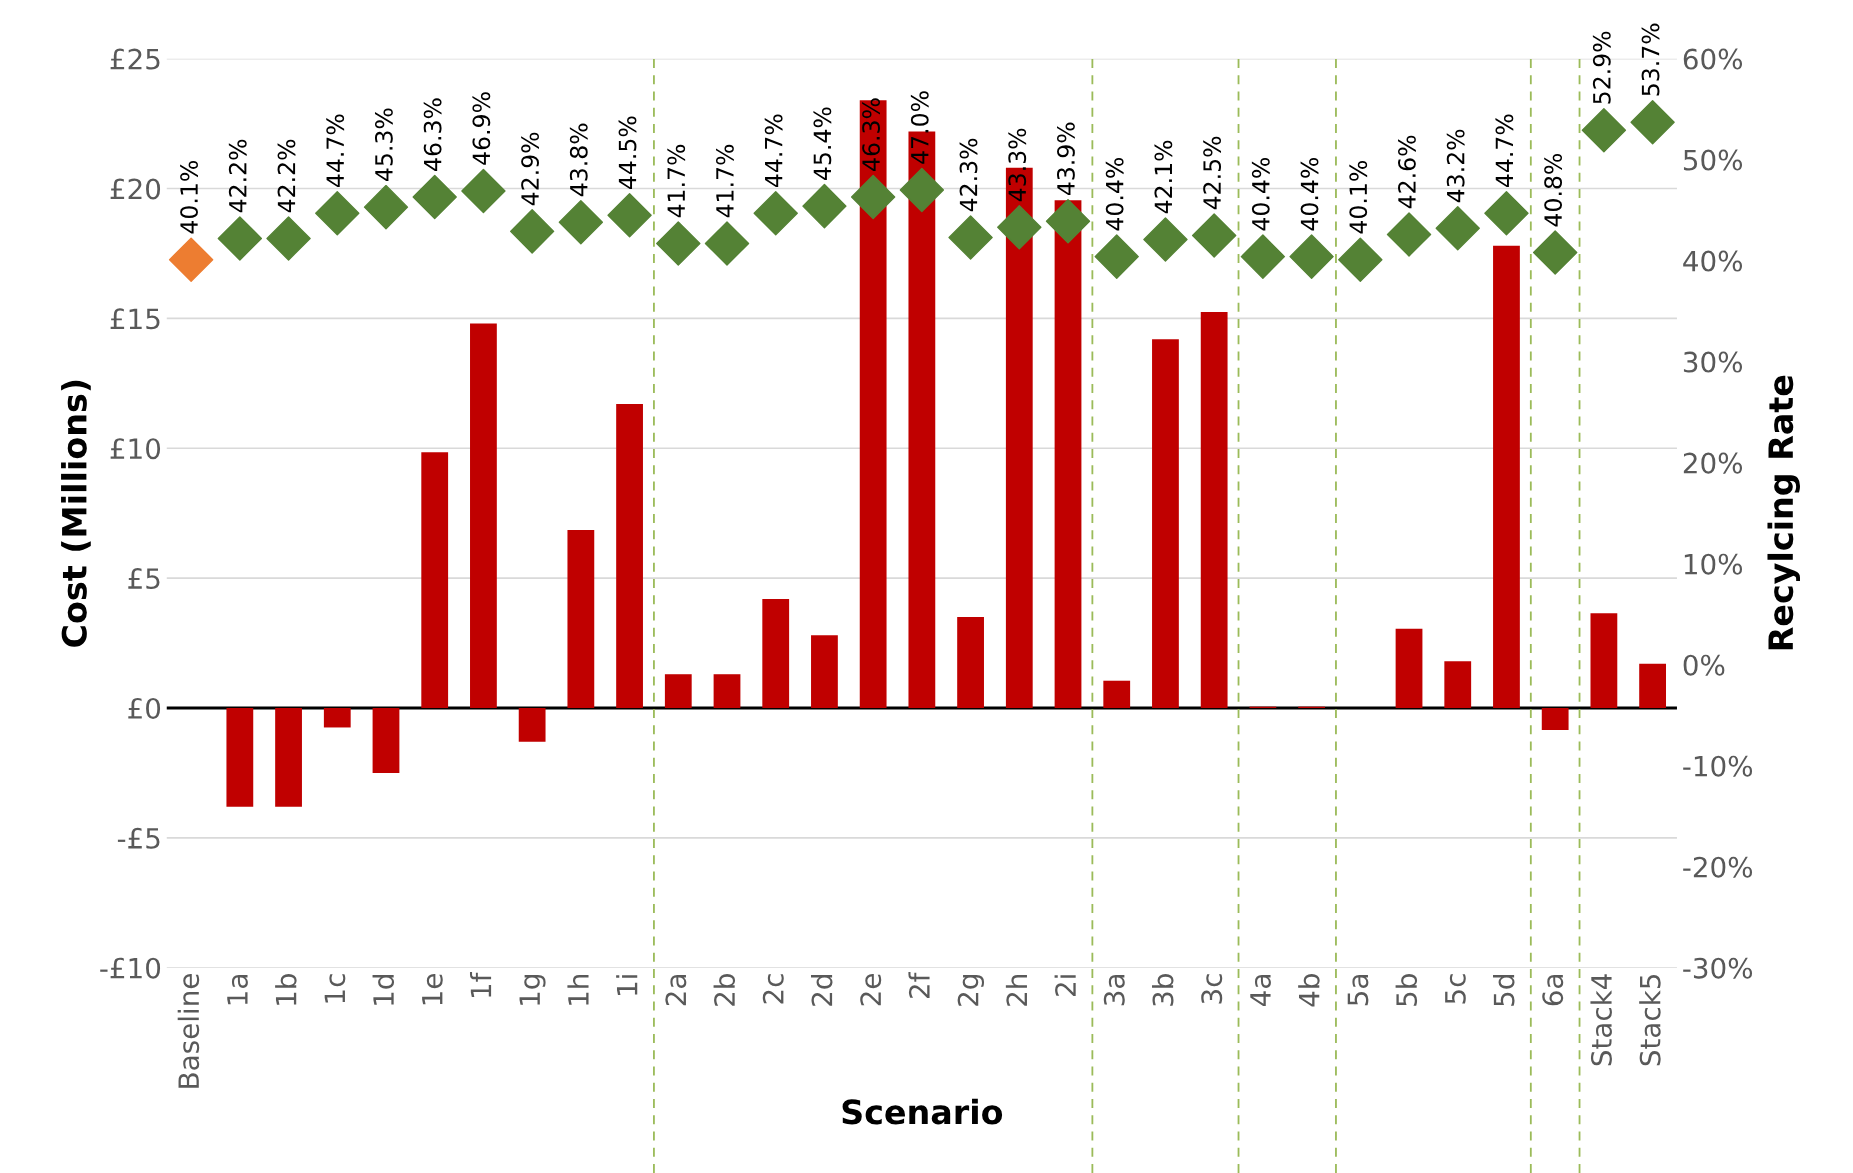 This screenshot has height=1173, width=1853. Describe the element at coordinates (383, 990) in the screenshot. I see `x-tick-label: 1d` at that location.